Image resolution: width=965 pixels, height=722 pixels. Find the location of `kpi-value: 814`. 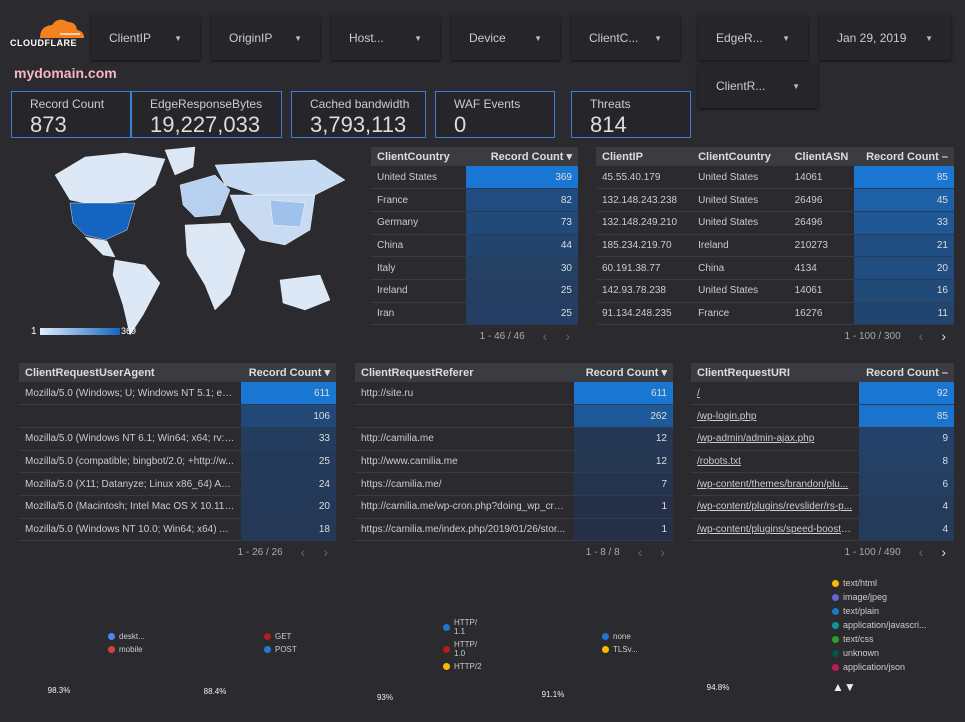

kpi-value: 814 is located at coordinates (608, 124).